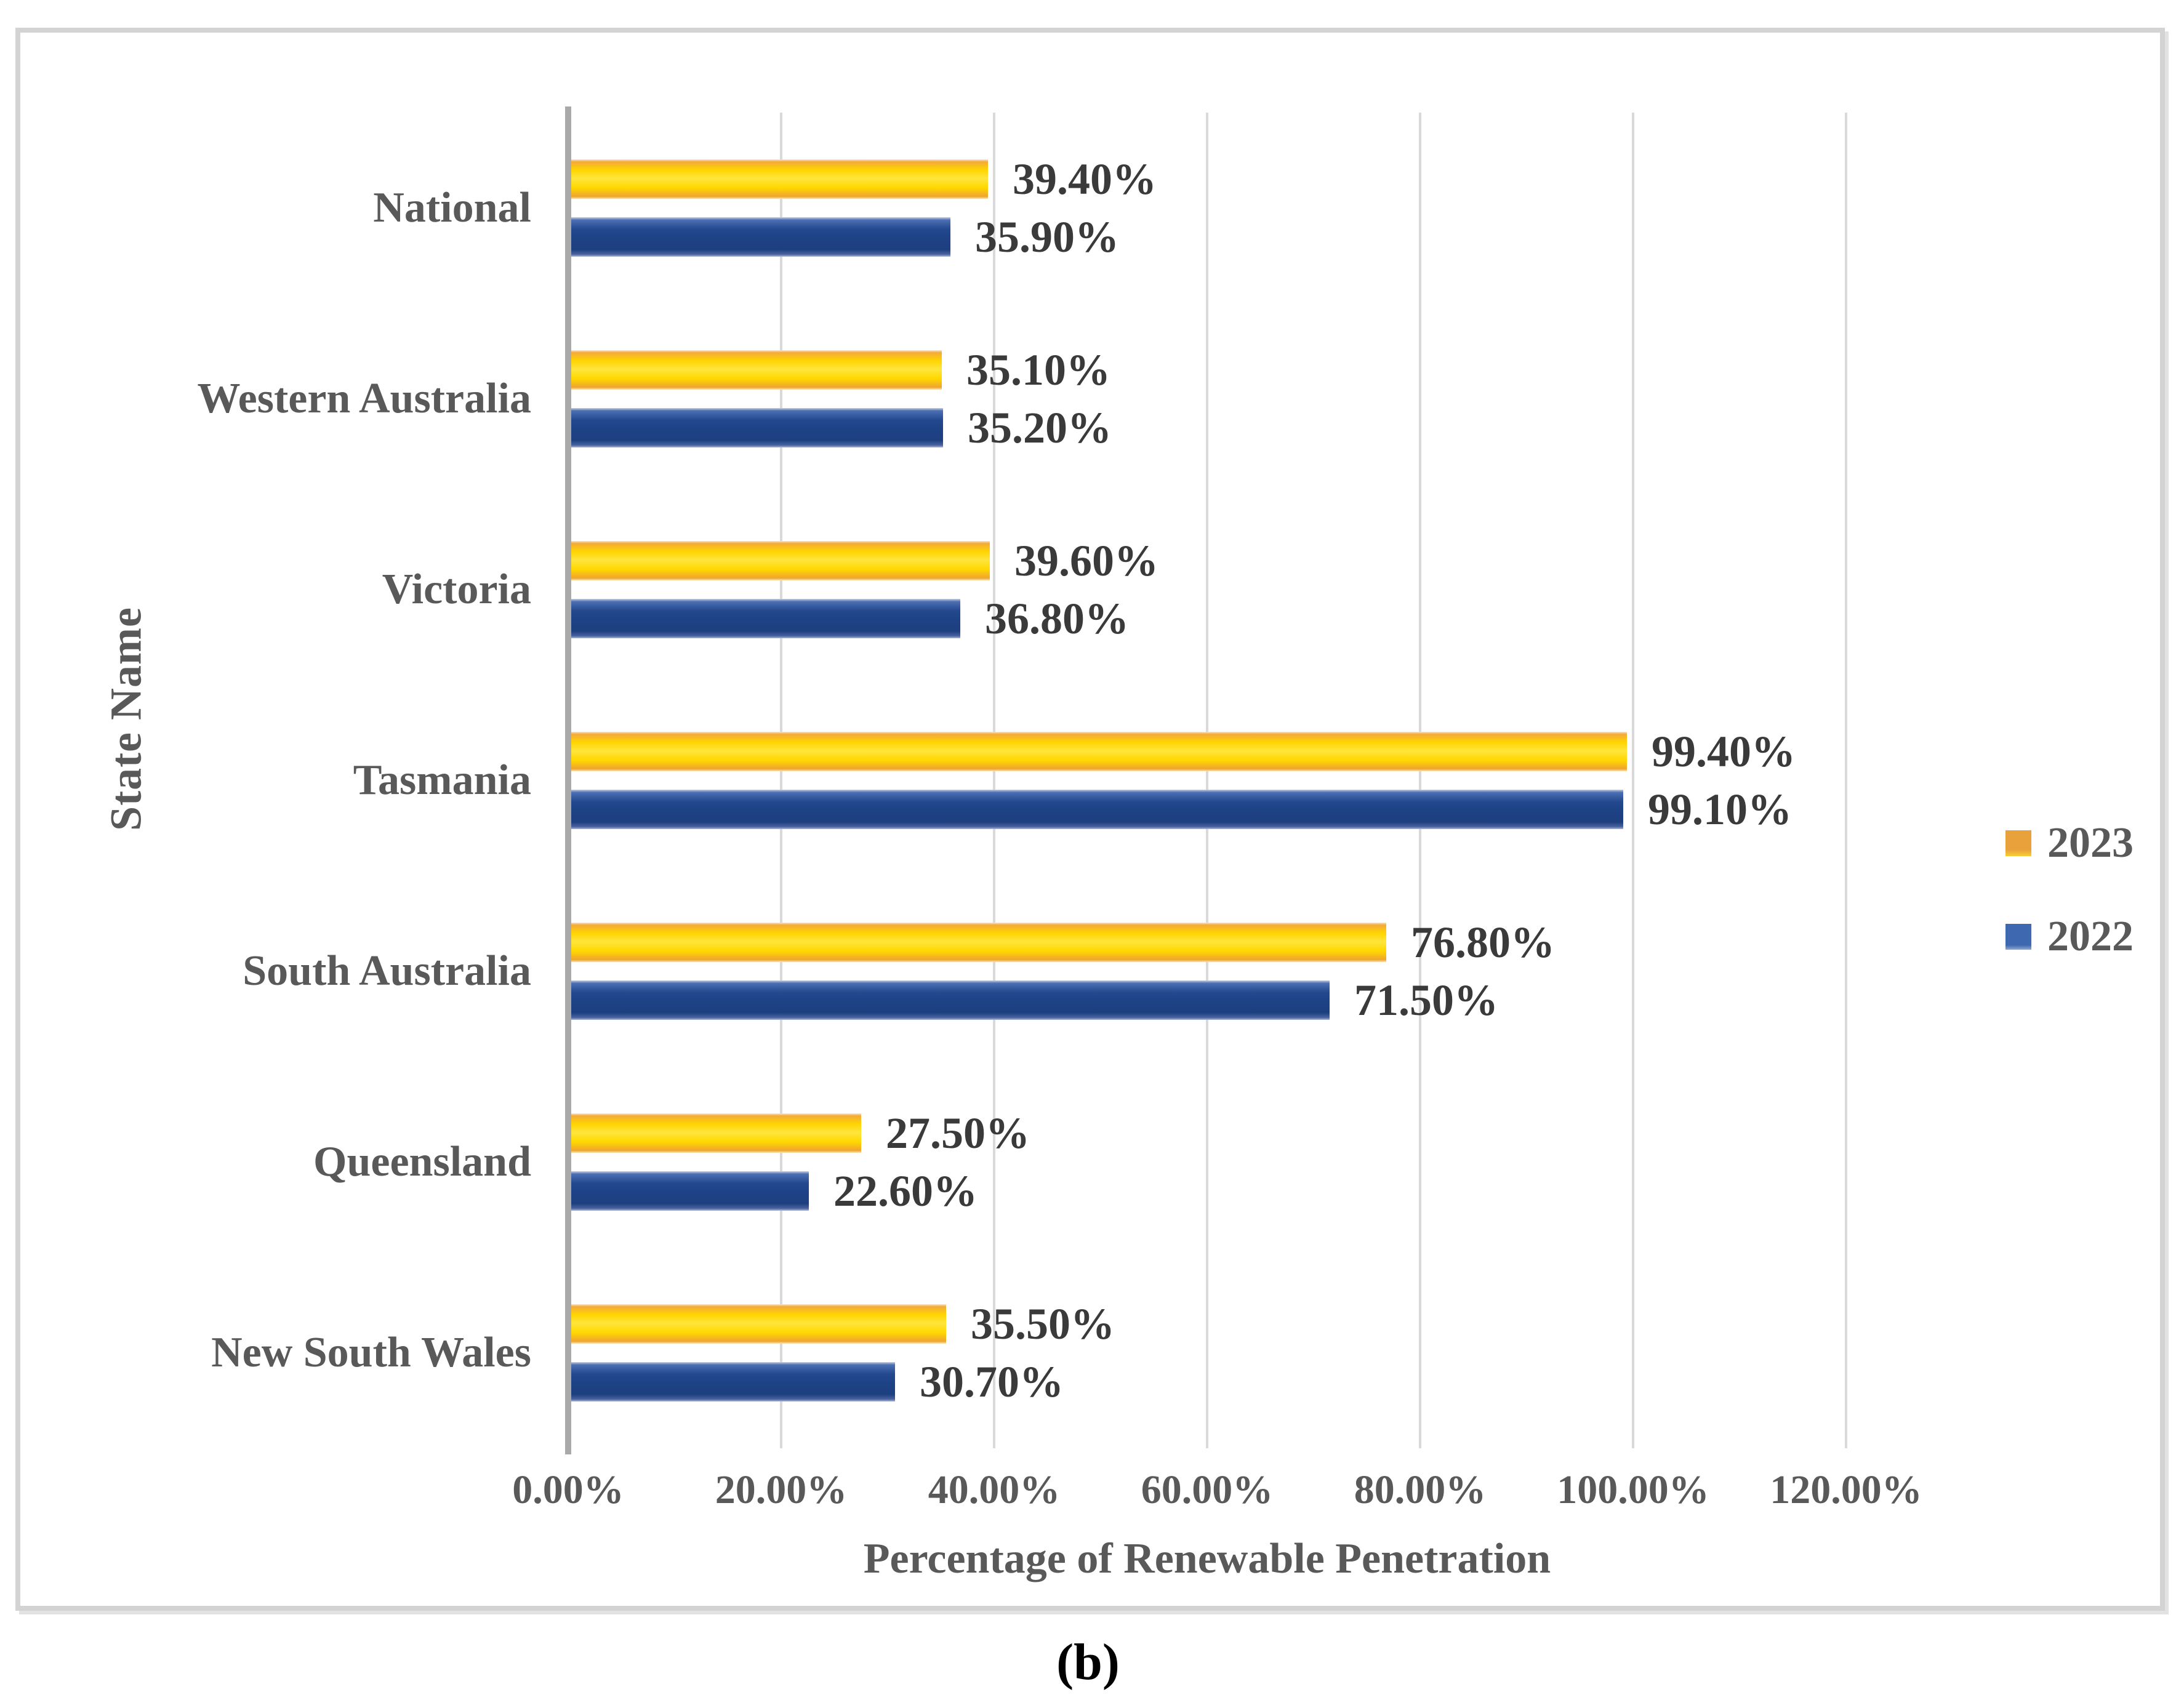  I want to click on bar-2022-queensland, so click(688, 1191).